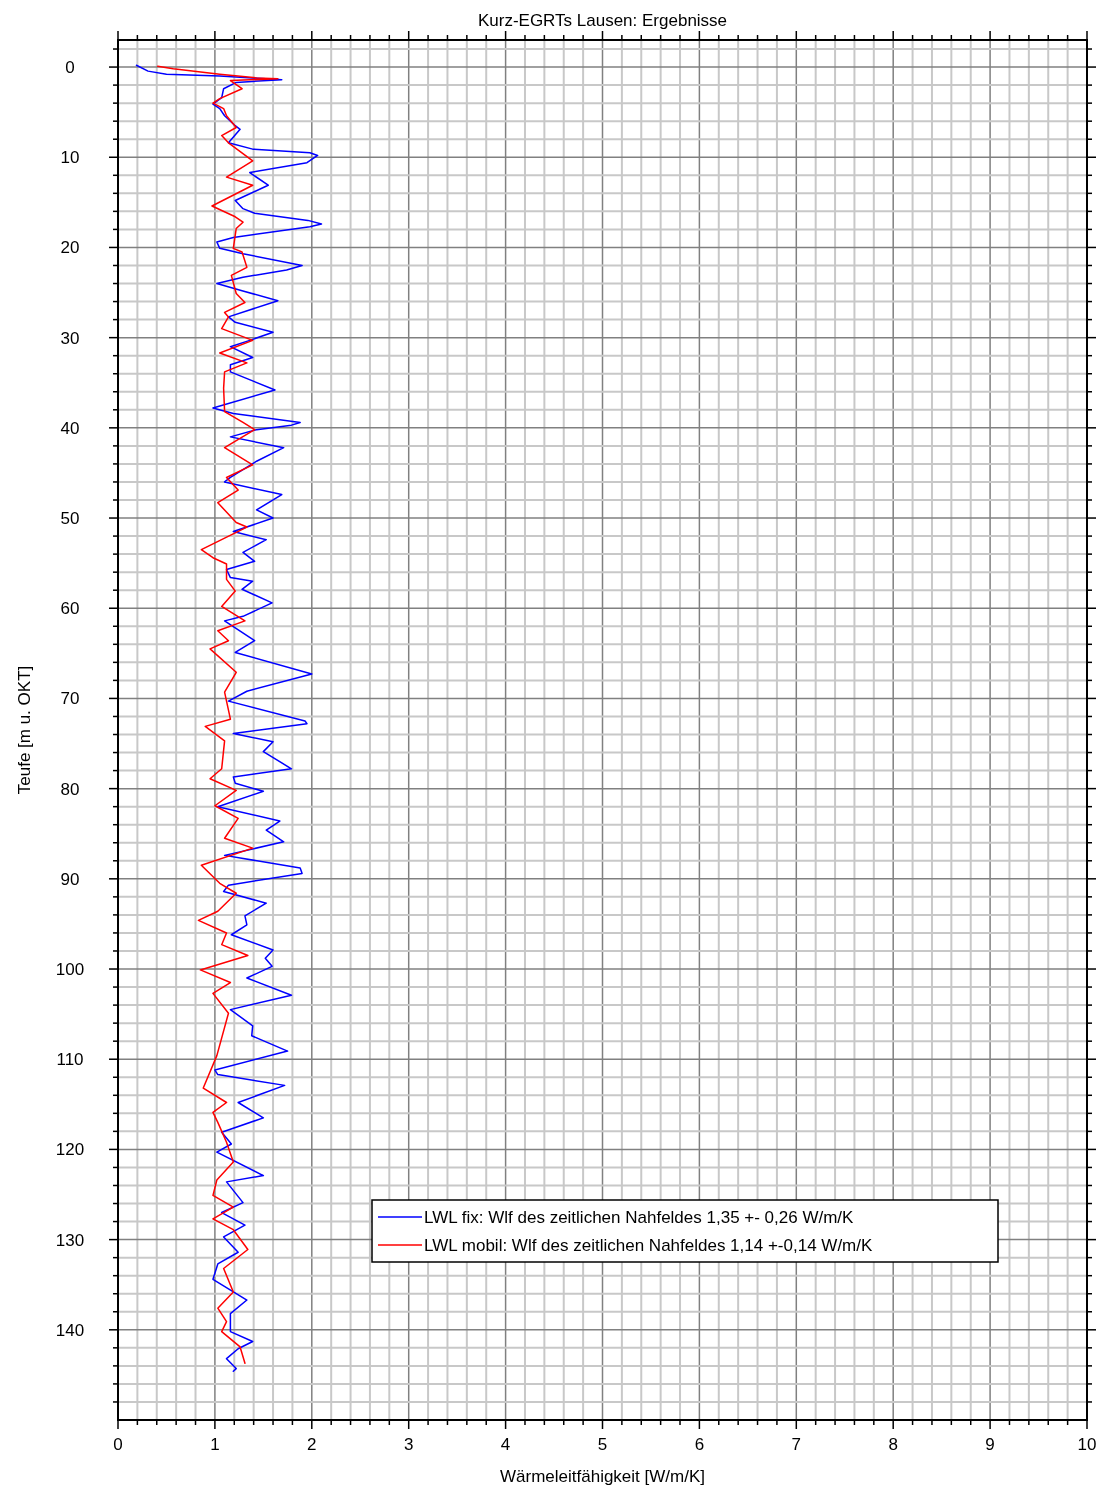 This screenshot has height=1495, width=1106. What do you see at coordinates (70, 879) in the screenshot?
I see `y-tick-label: 90` at bounding box center [70, 879].